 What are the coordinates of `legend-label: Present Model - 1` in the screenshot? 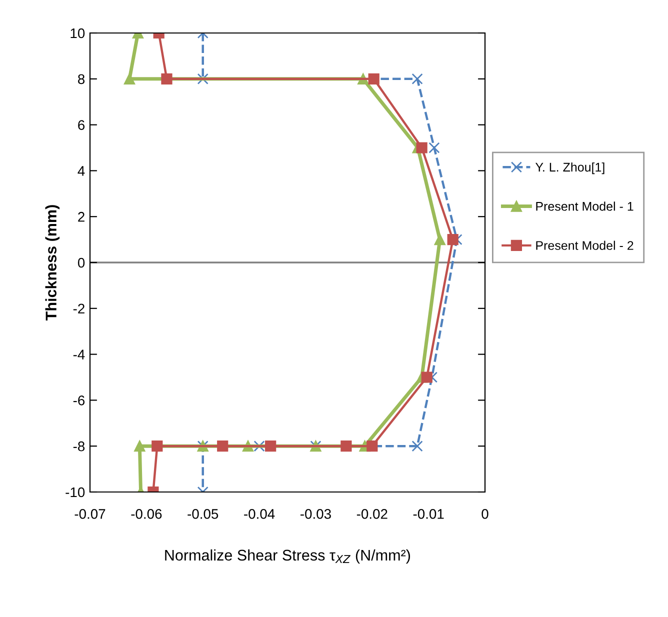 It's located at (585, 206).